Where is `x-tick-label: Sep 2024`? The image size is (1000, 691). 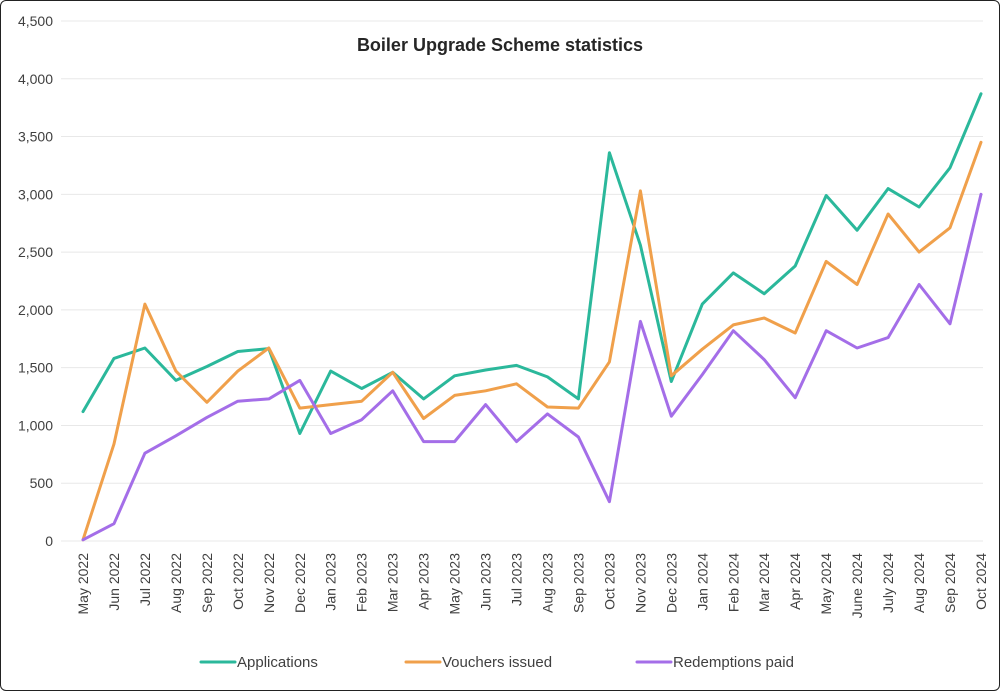 x-tick-label: Sep 2024 is located at coordinates (950, 583).